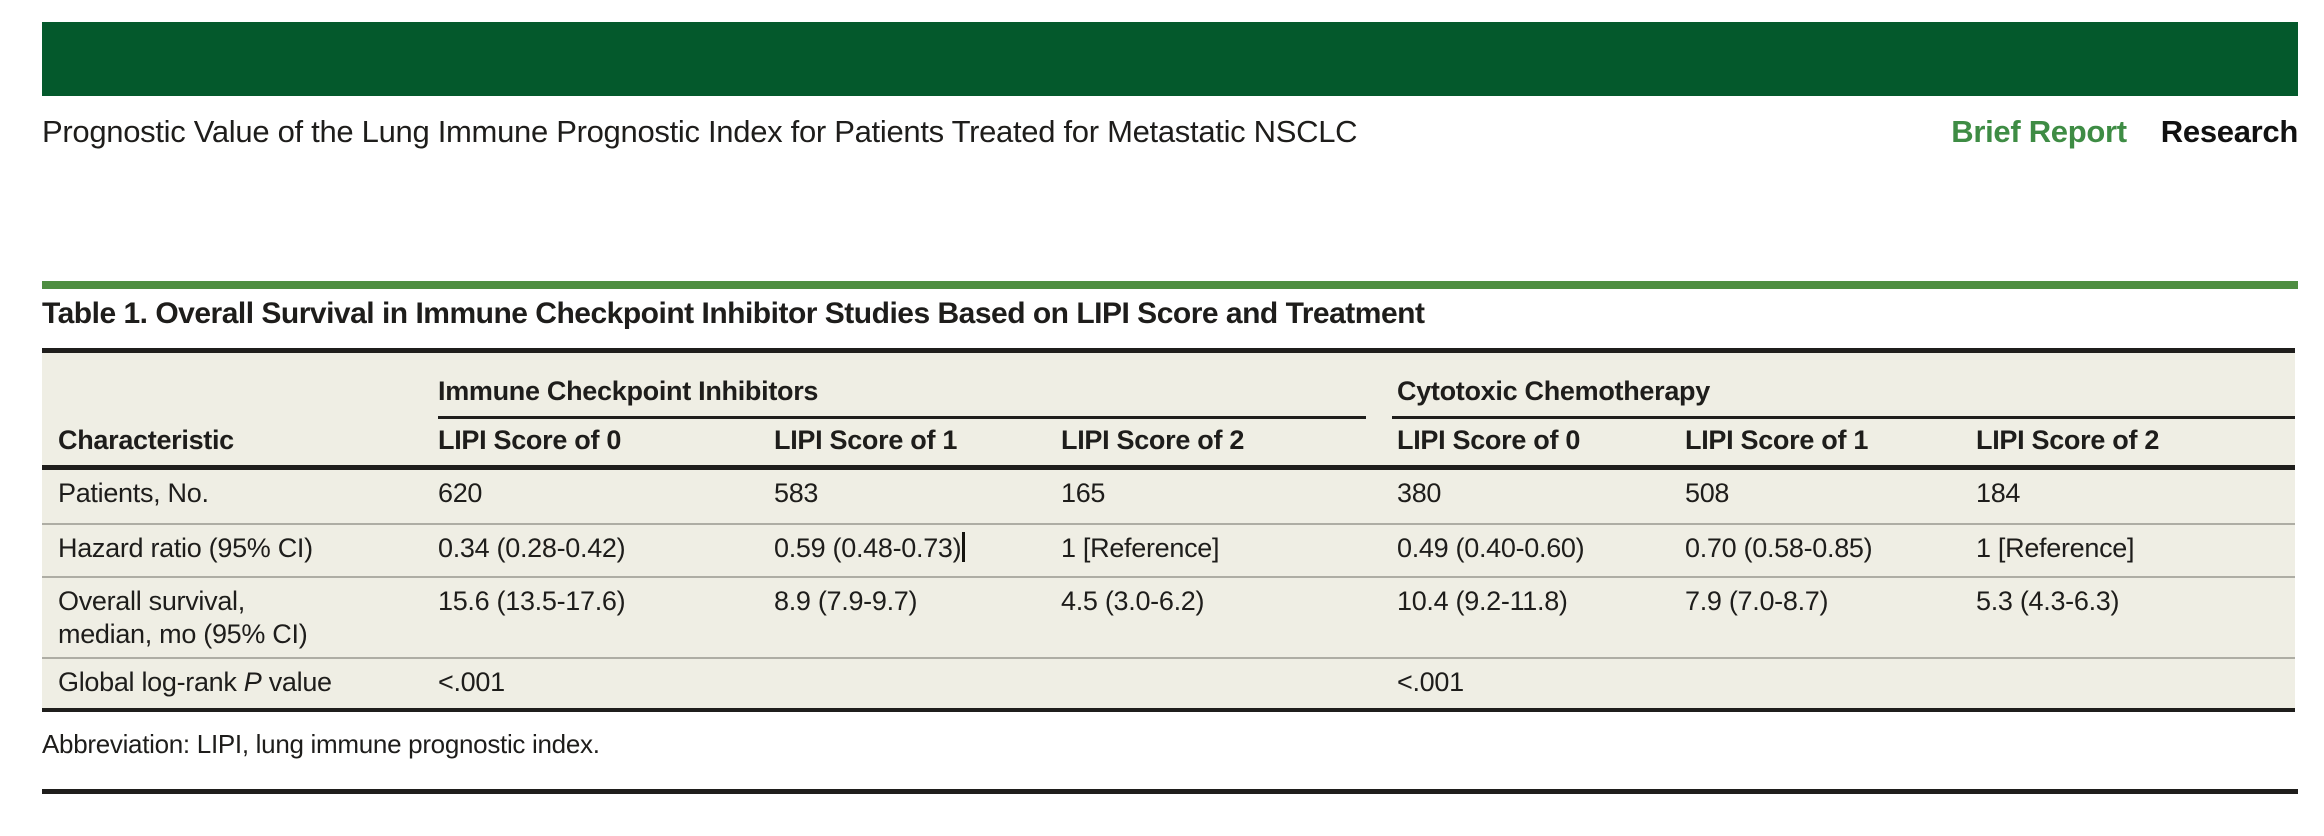 Image resolution: width=2324 pixels, height=836 pixels. I want to click on bottom-rule, so click(1170, 791).